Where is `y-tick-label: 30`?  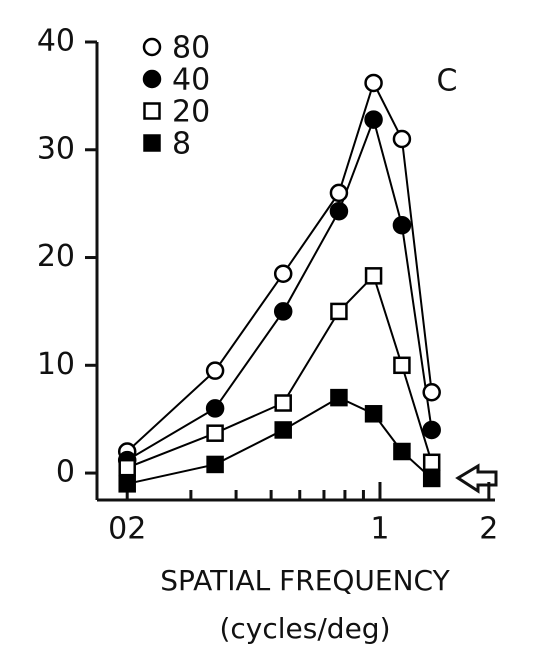 y-tick-label: 30 is located at coordinates (56, 148).